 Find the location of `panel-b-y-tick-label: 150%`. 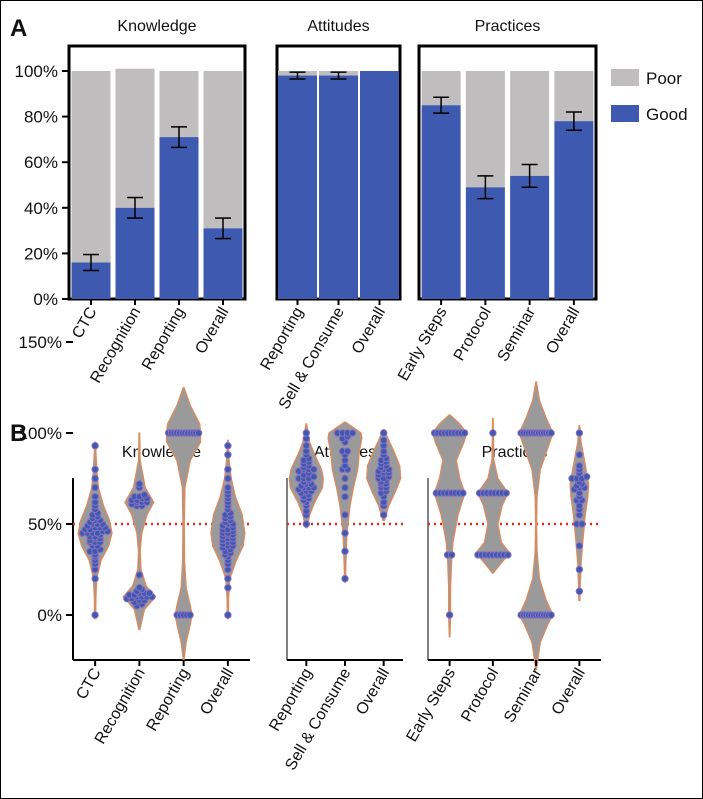

panel-b-y-tick-label: 150% is located at coordinates (40, 342).